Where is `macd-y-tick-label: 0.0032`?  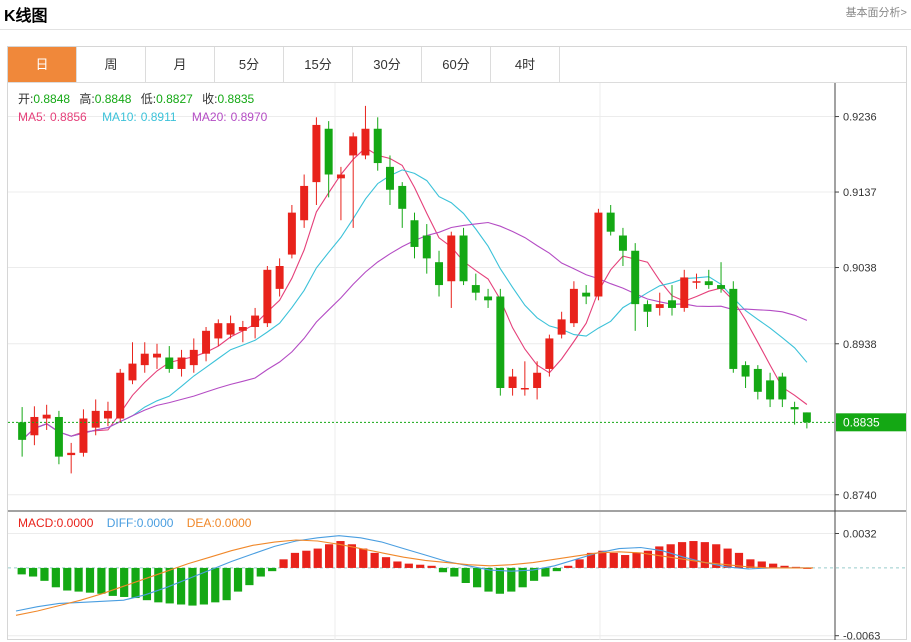
macd-y-tick-label: 0.0032 is located at coordinates (860, 535).